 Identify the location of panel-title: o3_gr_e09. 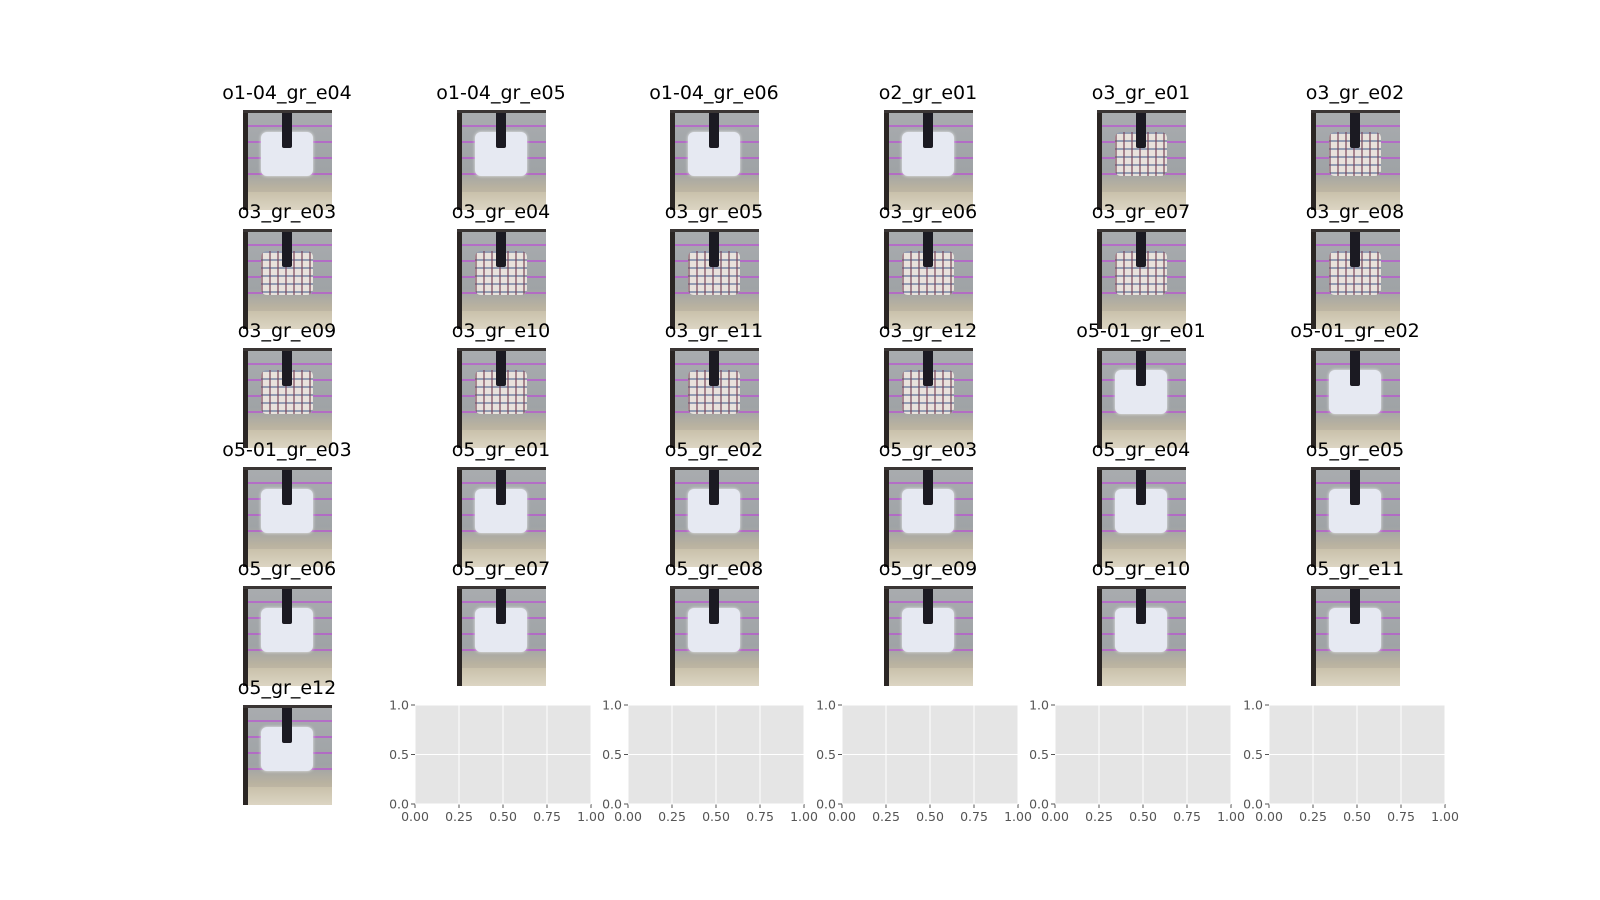
(287, 331).